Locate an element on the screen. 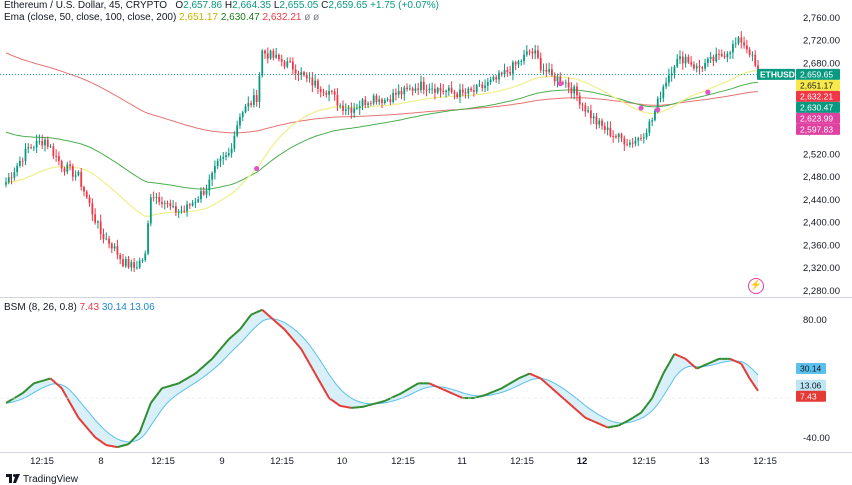  price-axis-tag-text: 2,632.21 is located at coordinates (816, 96).